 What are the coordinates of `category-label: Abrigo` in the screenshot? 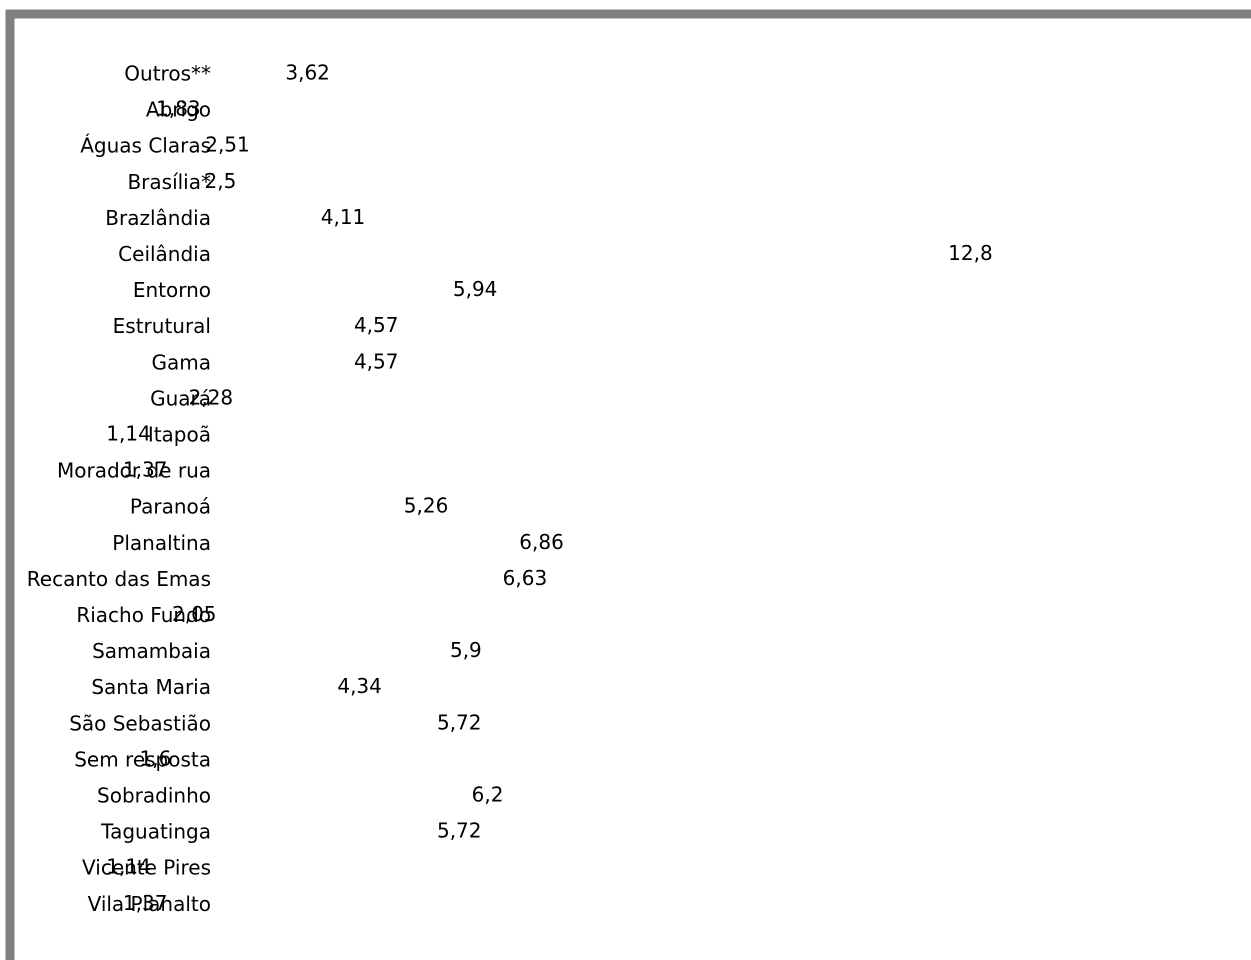 It's located at (178, 110).